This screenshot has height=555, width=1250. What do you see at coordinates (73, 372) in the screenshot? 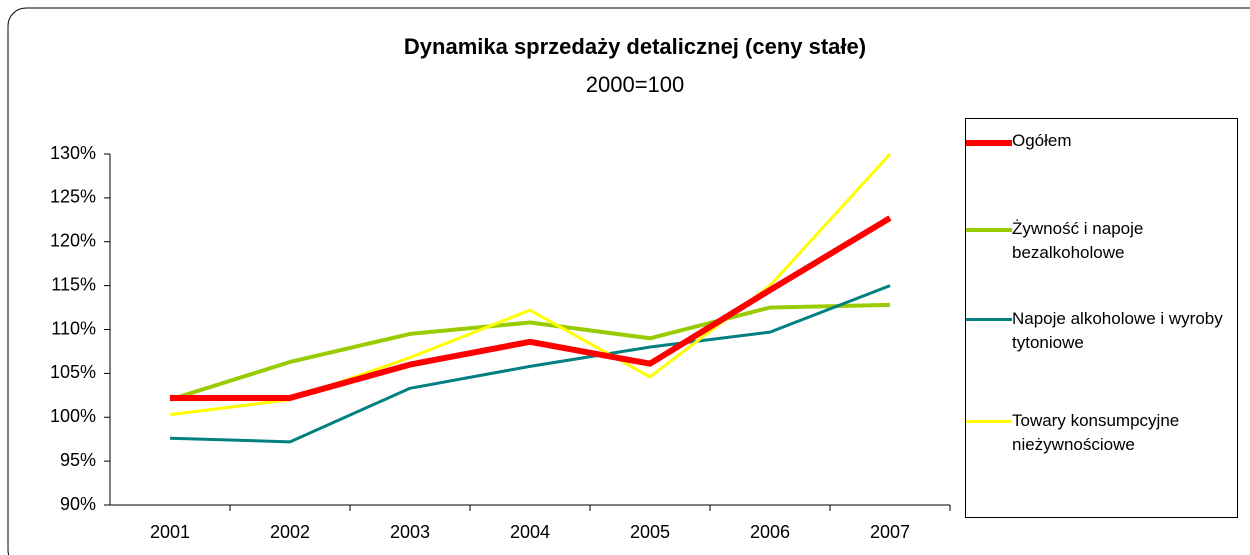
I see `y-tick-label: 105%` at bounding box center [73, 372].